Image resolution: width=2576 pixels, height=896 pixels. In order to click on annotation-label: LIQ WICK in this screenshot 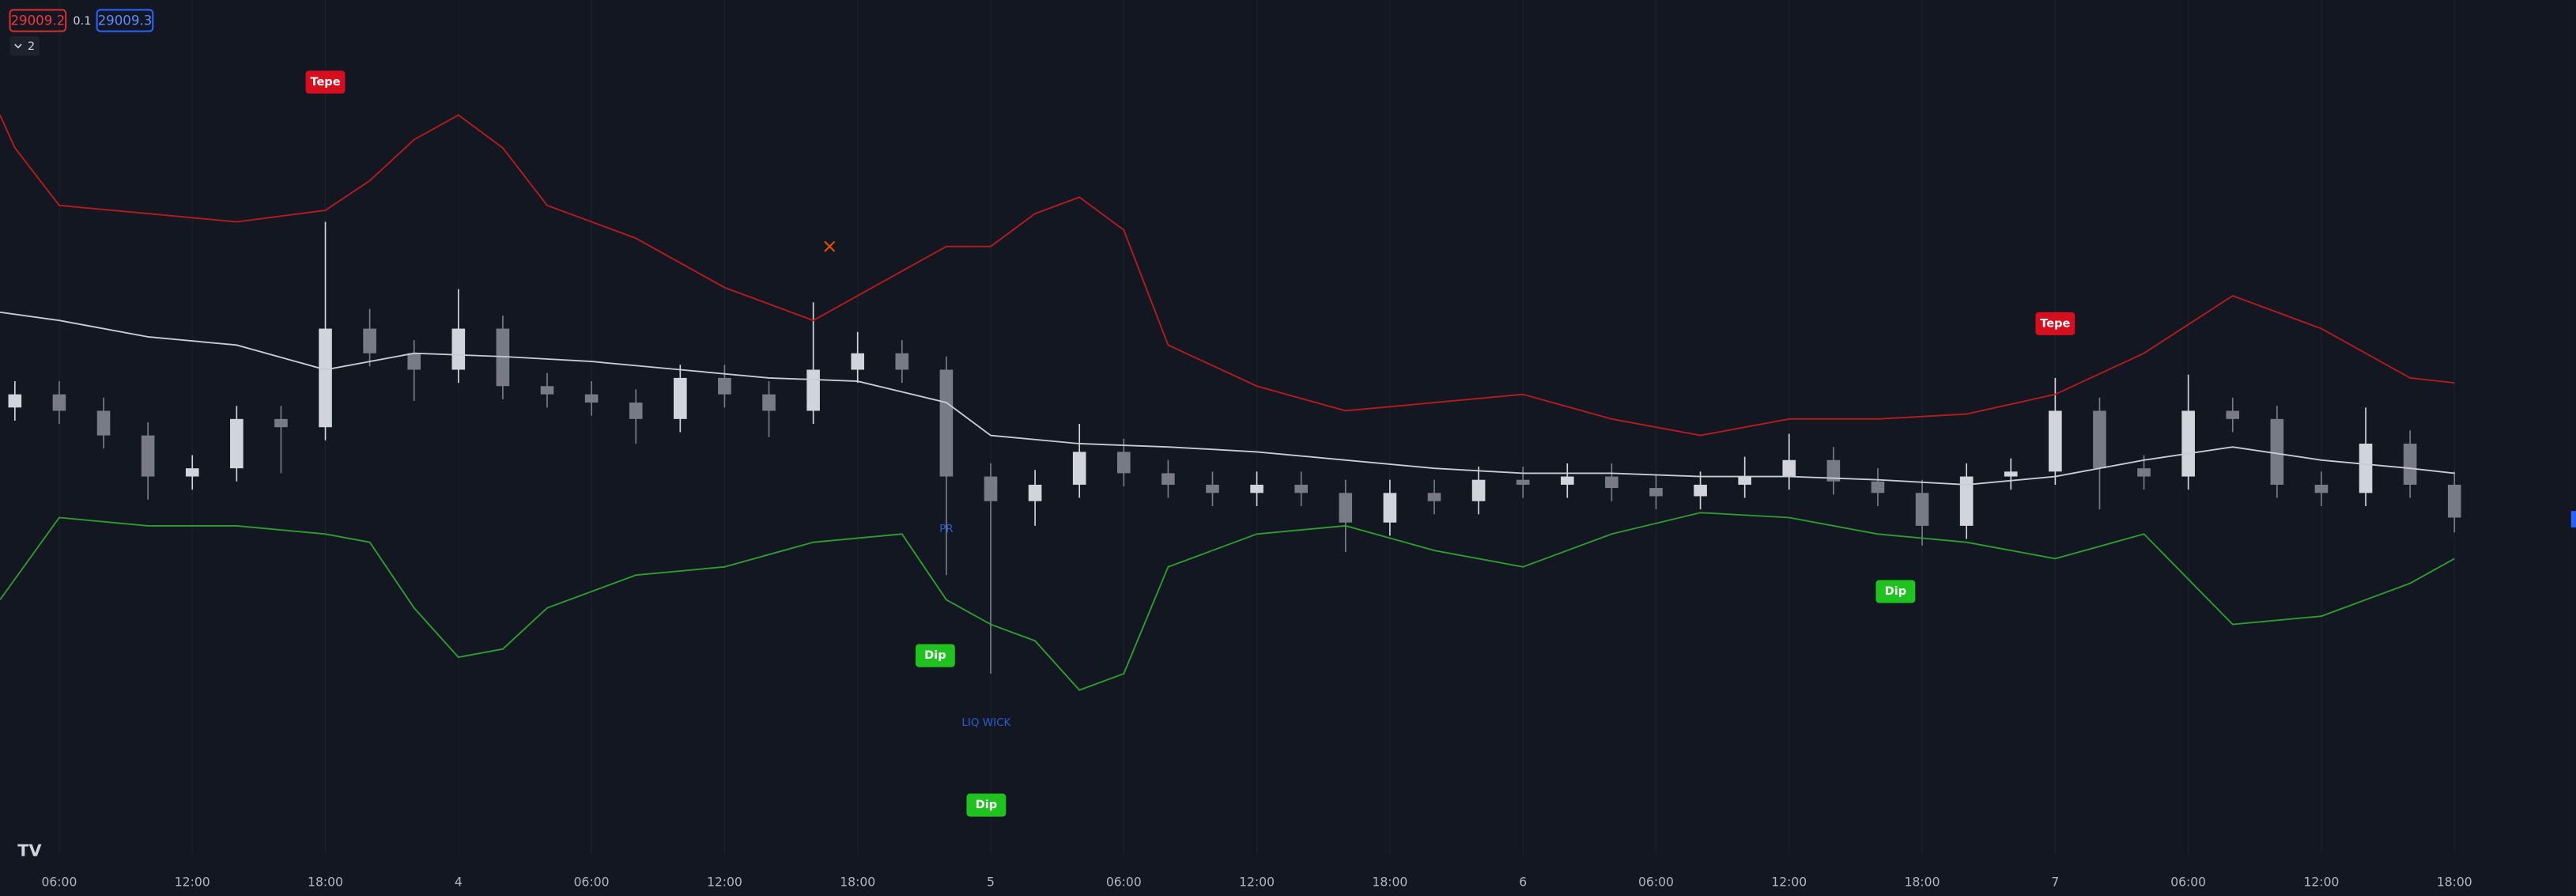, I will do `click(986, 722)`.